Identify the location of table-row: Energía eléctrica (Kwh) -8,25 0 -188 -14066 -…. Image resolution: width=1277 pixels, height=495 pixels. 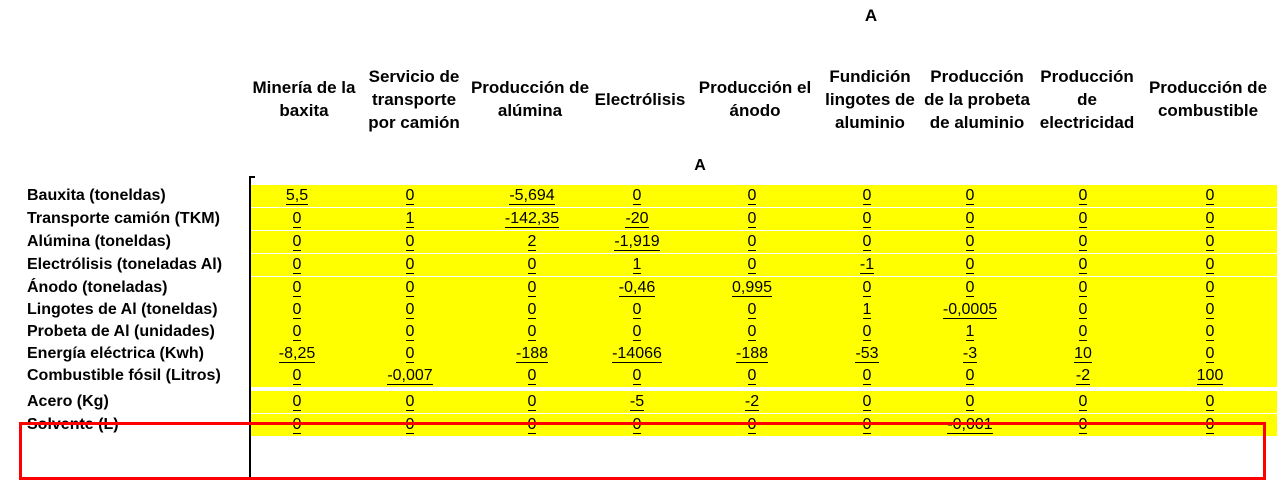
(638, 354).